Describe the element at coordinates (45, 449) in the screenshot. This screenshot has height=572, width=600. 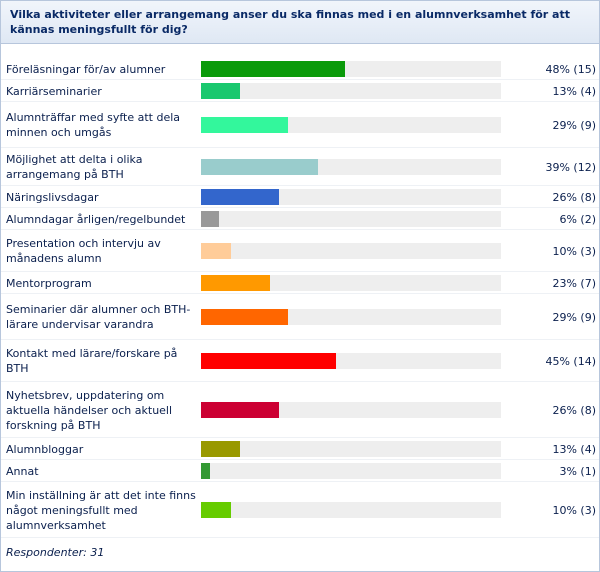
I see `category-label: Alumnbloggar` at that location.